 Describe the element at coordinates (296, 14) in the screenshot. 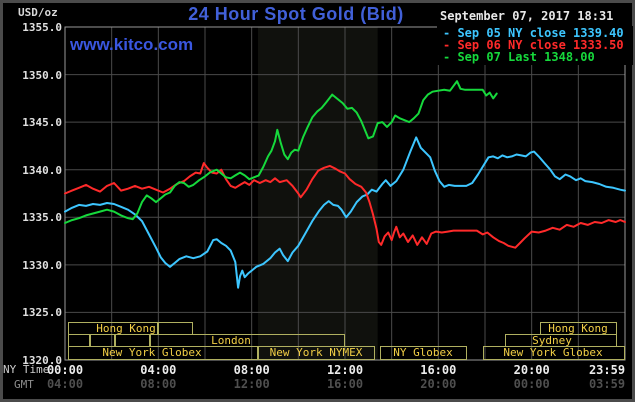

I see `chart-title: 24 Hour Spot Gold (Bid)` at that location.